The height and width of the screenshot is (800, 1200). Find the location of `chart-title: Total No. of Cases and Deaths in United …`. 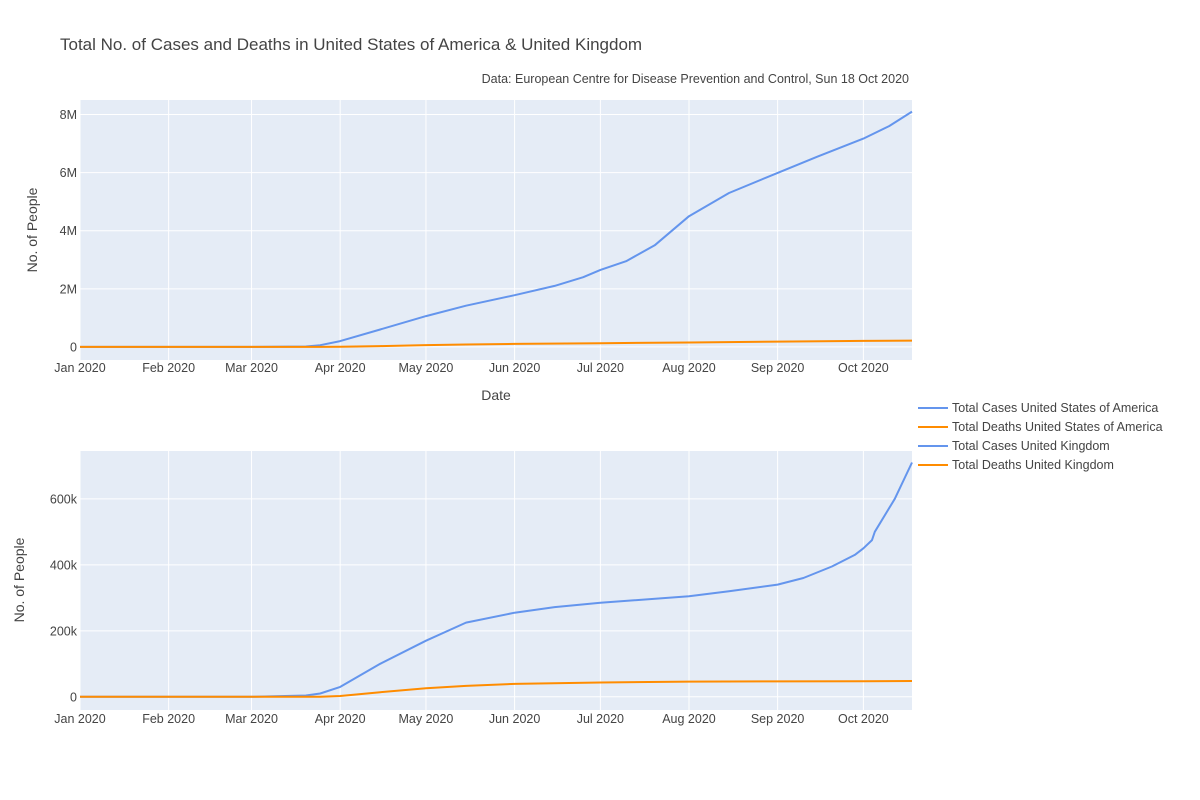

chart-title: Total No. of Cases and Deaths in United … is located at coordinates (351, 44).